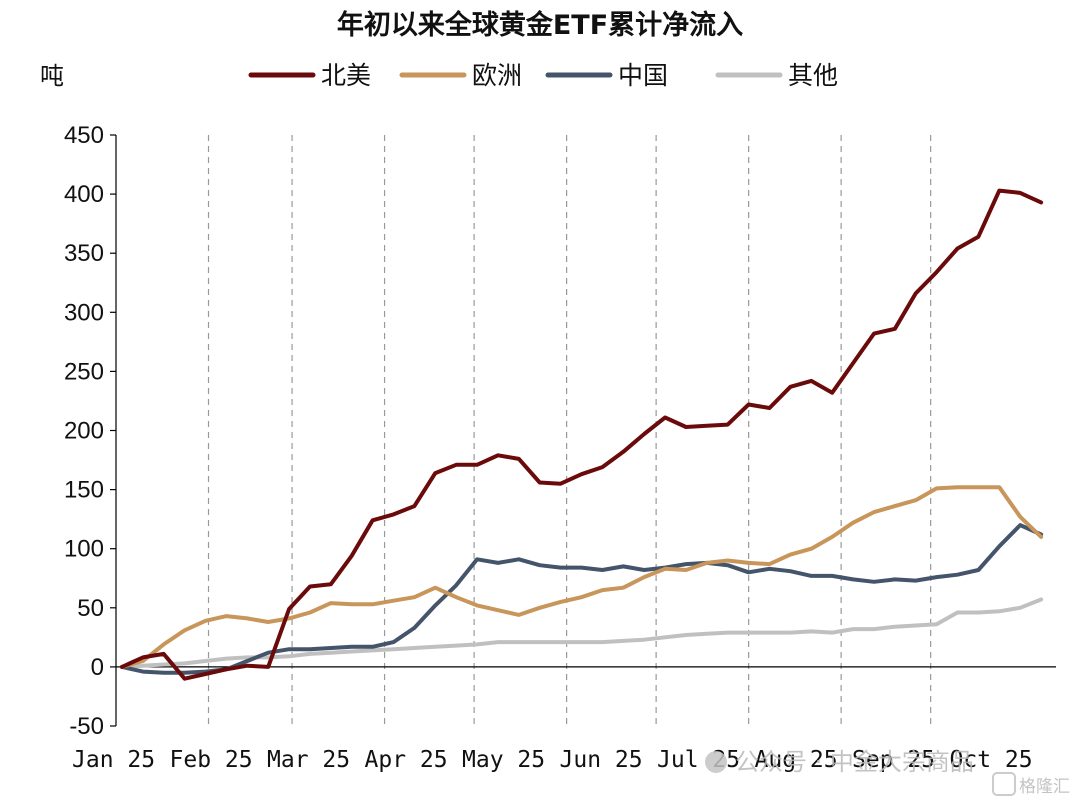  What do you see at coordinates (893, 760) in the screenshot?
I see `x-tick-label: Sep 25` at bounding box center [893, 760].